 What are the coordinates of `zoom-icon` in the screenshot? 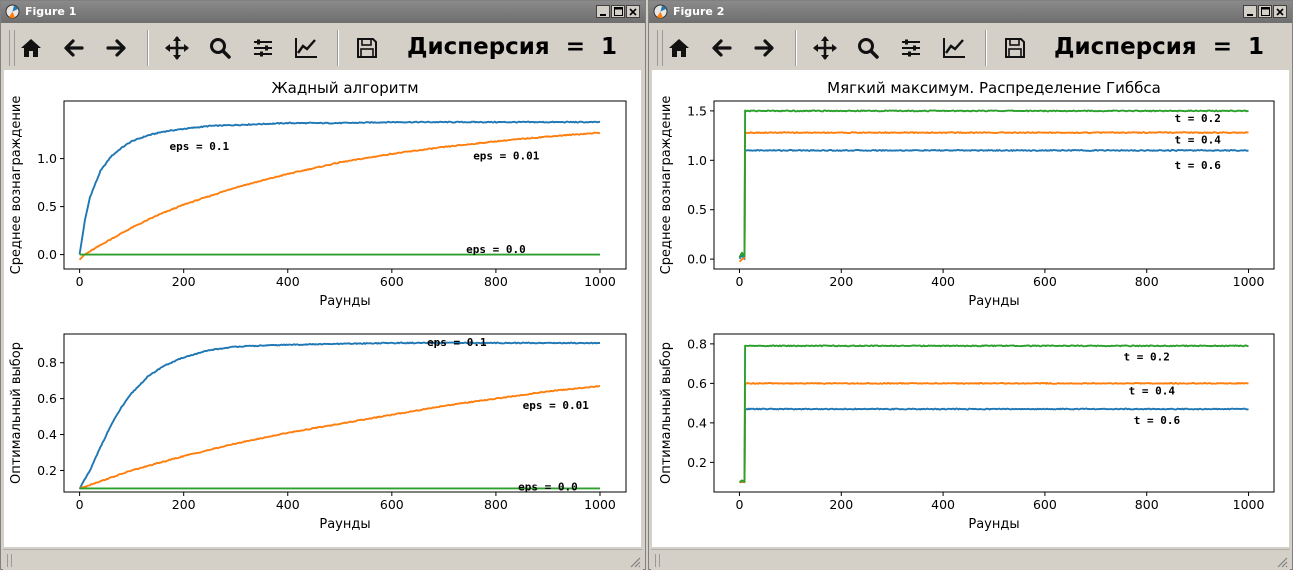 It's located at (220, 48).